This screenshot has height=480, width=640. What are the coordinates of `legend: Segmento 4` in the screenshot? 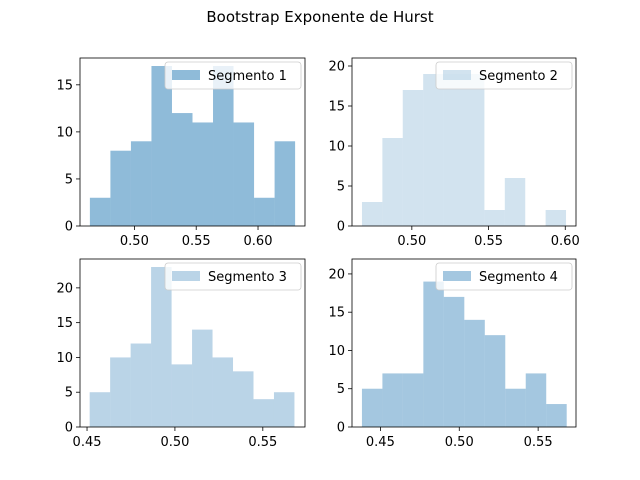 It's located at (504, 276).